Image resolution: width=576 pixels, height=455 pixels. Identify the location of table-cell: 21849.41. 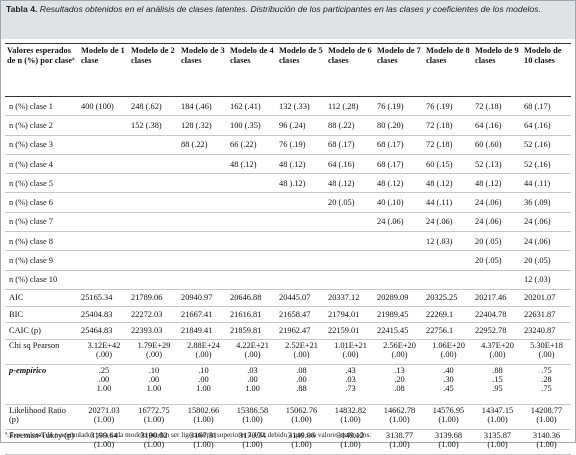
(197, 331).